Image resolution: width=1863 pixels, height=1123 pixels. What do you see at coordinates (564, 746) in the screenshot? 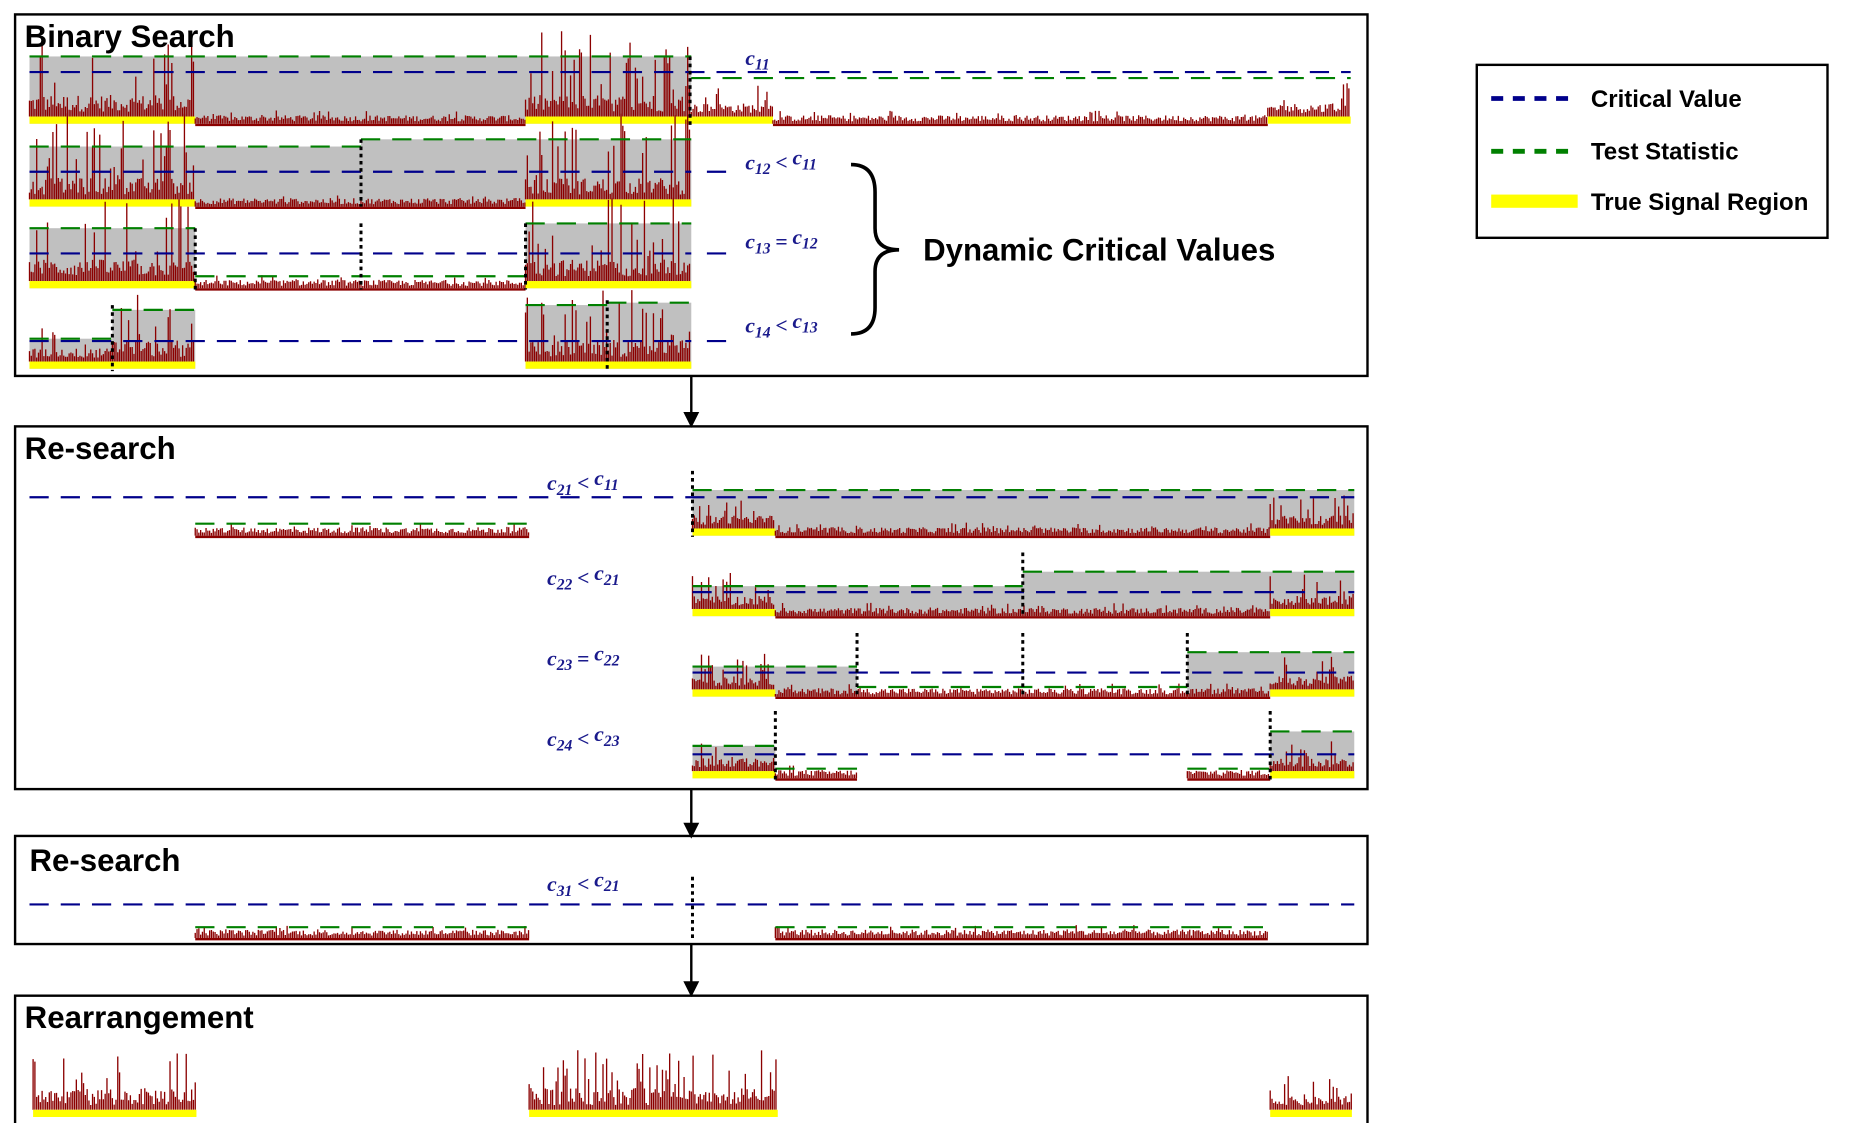
I see `label-part: 24` at bounding box center [564, 746].